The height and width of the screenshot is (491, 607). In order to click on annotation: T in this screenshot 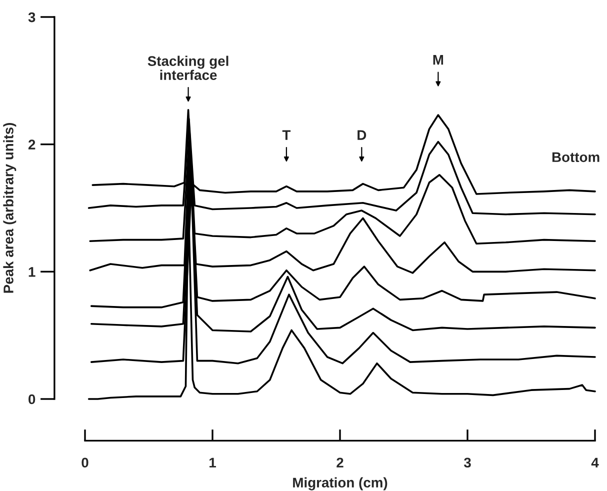, I will do `click(286, 135)`.